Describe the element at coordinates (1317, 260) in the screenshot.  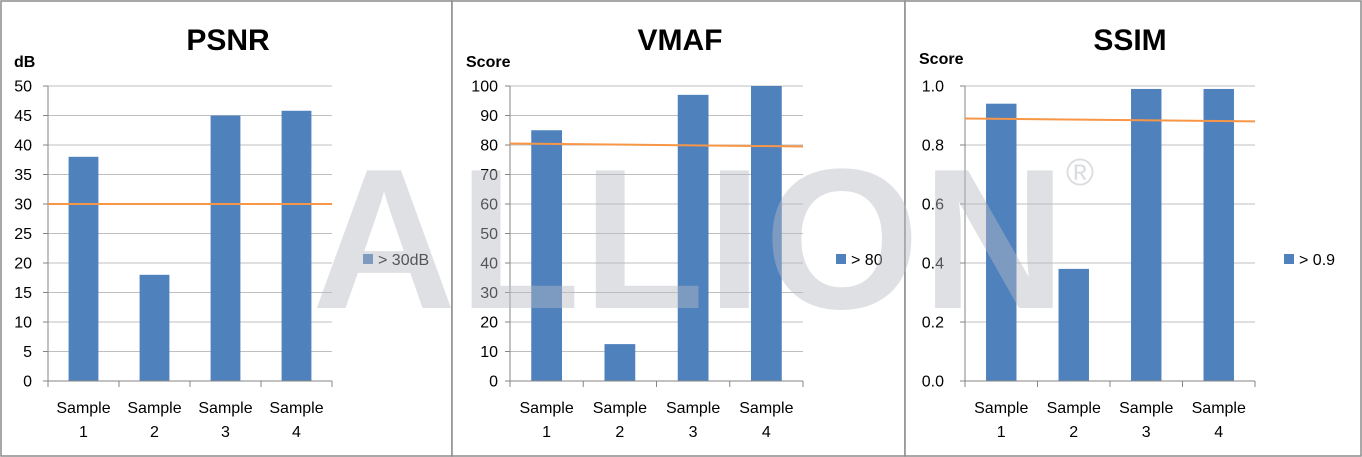
I see `legend-label: > 0.9` at that location.